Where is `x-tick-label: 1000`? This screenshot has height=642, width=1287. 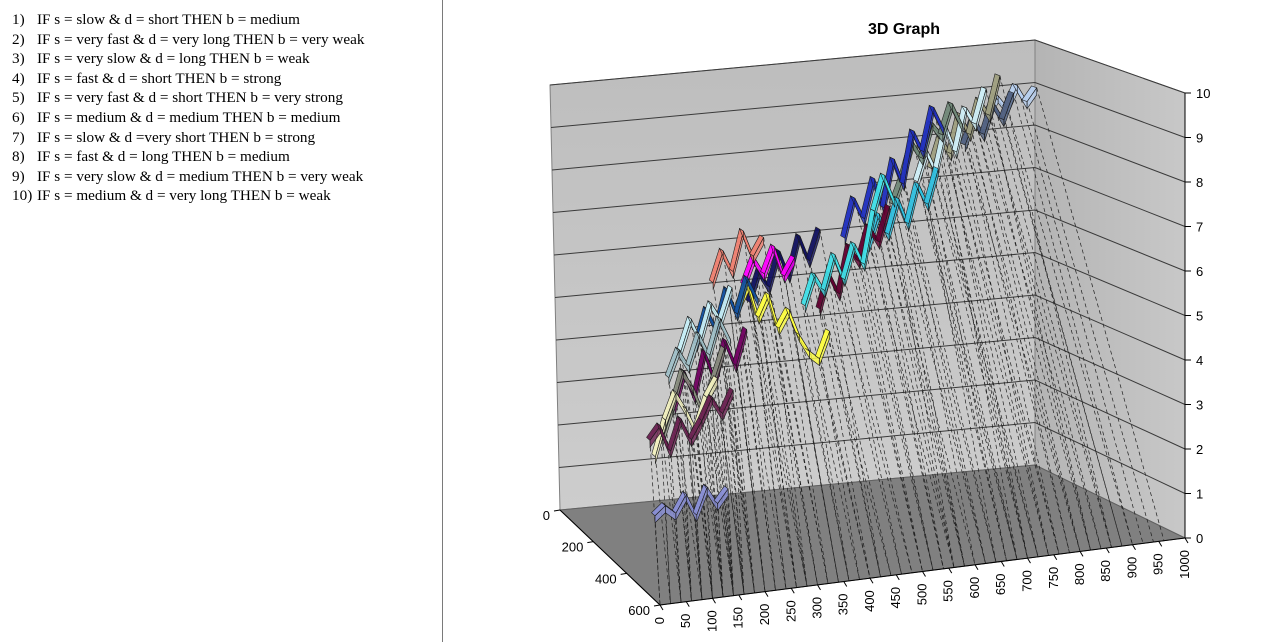
x-tick-label: 1000 is located at coordinates (1184, 564).